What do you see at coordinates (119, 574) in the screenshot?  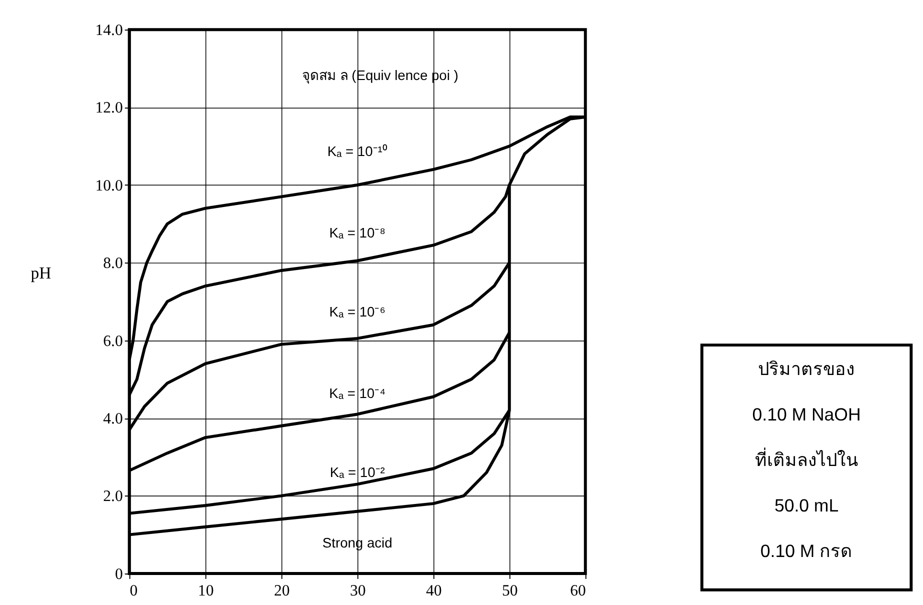 I see `y-tick-label: 0` at bounding box center [119, 574].